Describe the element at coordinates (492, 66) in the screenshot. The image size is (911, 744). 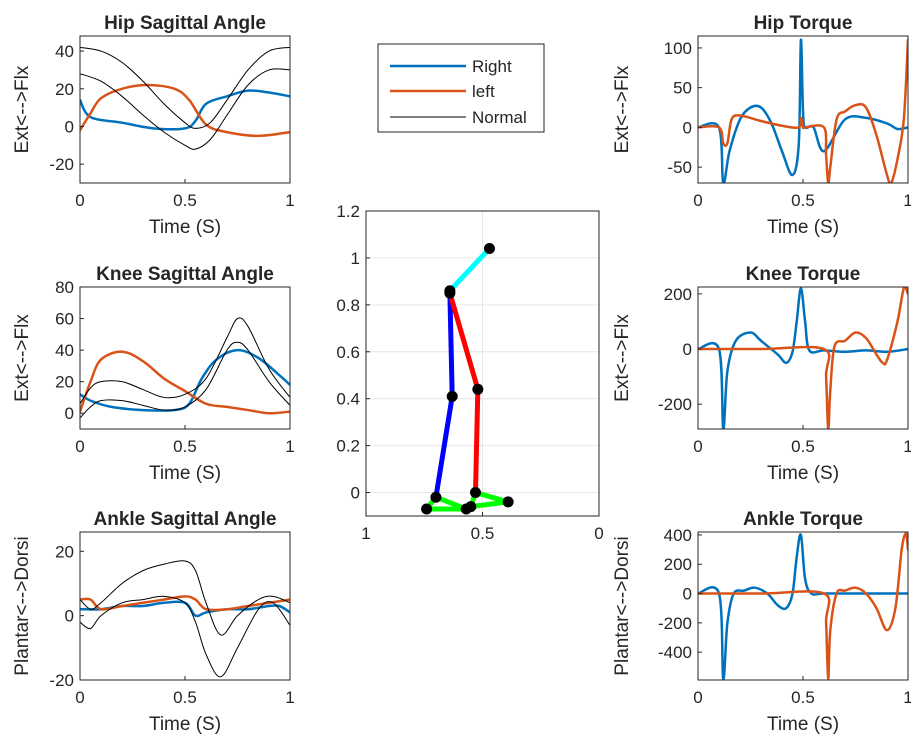
I see `legend-label-right: Right` at that location.